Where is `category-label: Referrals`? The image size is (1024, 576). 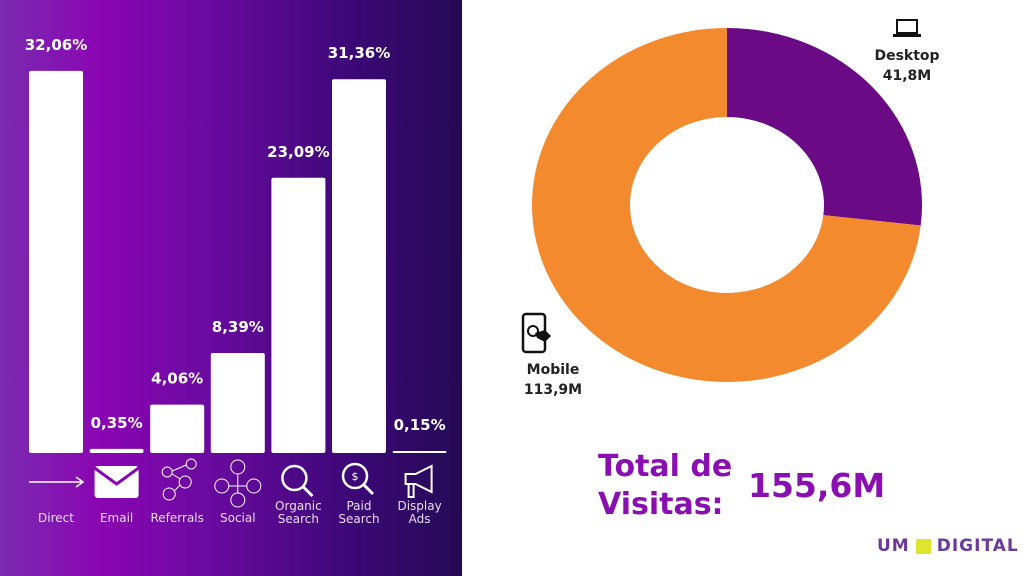
category-label: Referrals is located at coordinates (177, 518).